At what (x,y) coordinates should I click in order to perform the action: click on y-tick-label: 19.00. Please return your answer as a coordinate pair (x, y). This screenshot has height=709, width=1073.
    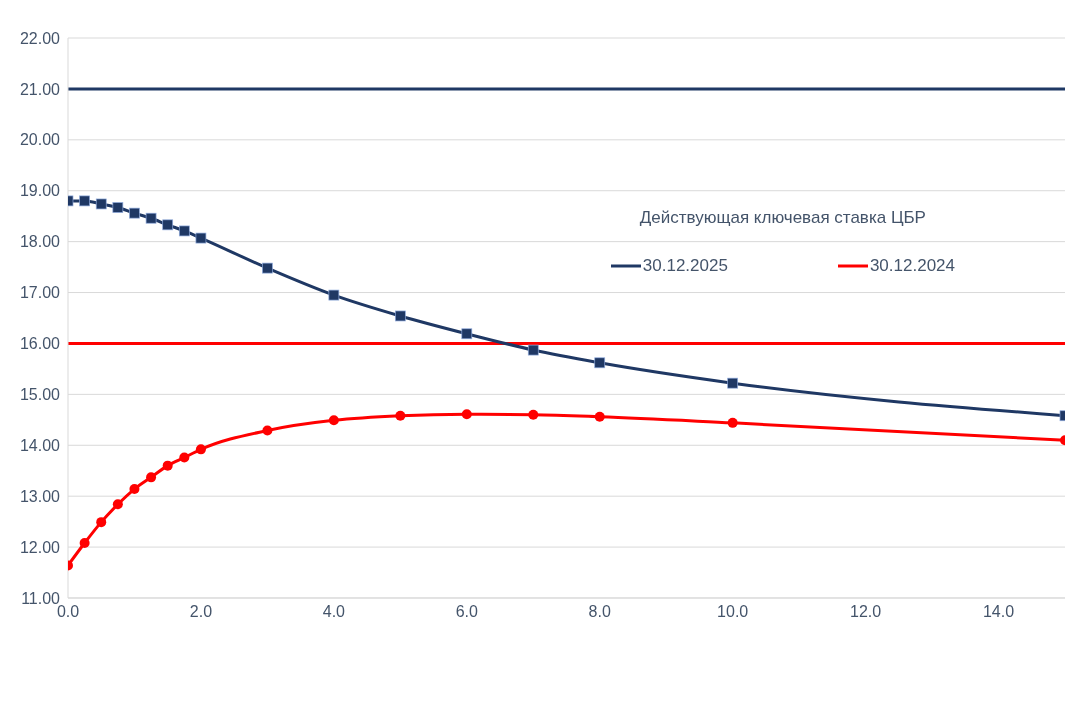
    Looking at the image, I should click on (40, 191).